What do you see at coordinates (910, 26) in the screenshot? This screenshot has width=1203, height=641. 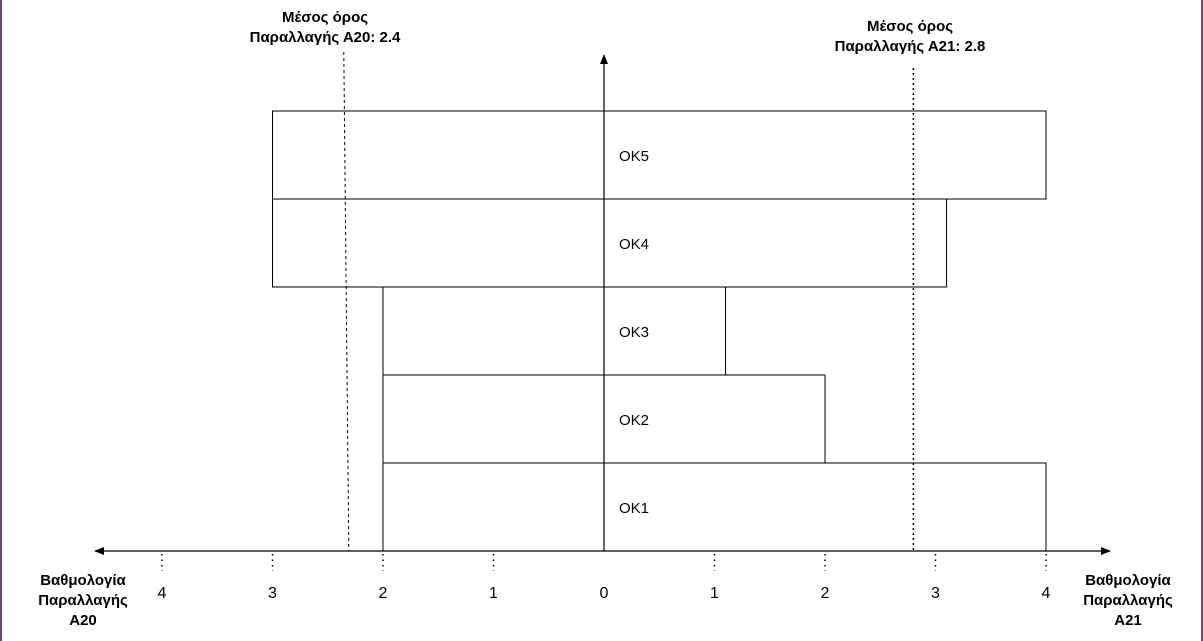 I see `mean-annotation-a21-line-1: Μέσος όρος` at bounding box center [910, 26].